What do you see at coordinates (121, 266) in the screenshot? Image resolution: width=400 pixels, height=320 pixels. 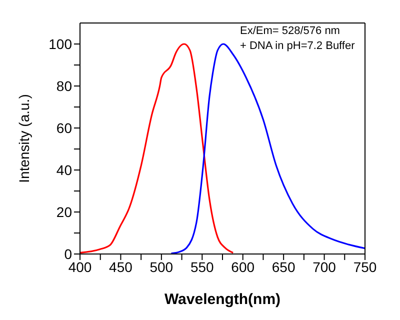 I see `x-tick-label: 450` at bounding box center [121, 266].